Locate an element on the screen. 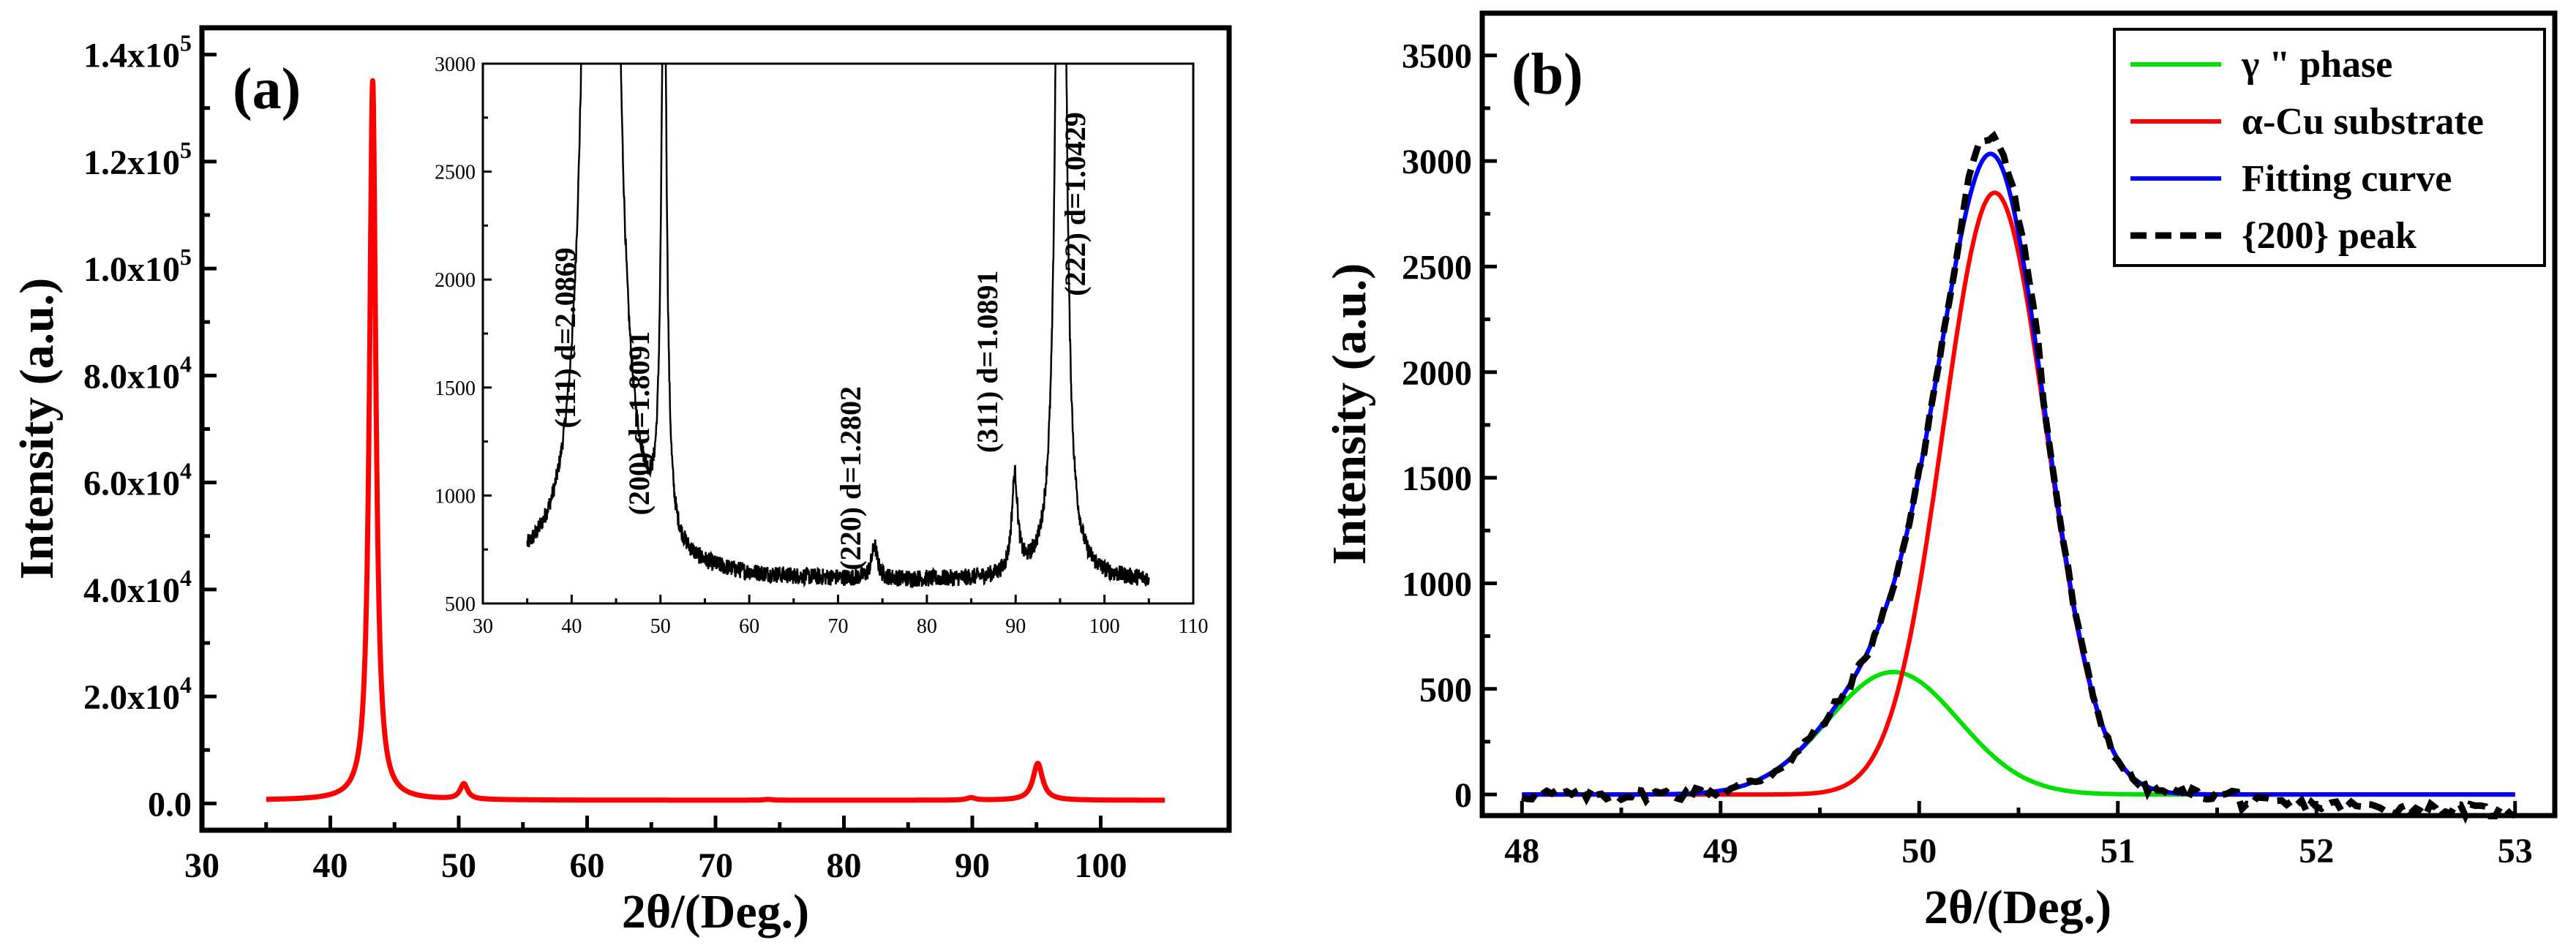 The height and width of the screenshot is (948, 2576). chart-b-legend-label: Fitting curve is located at coordinates (2347, 179).